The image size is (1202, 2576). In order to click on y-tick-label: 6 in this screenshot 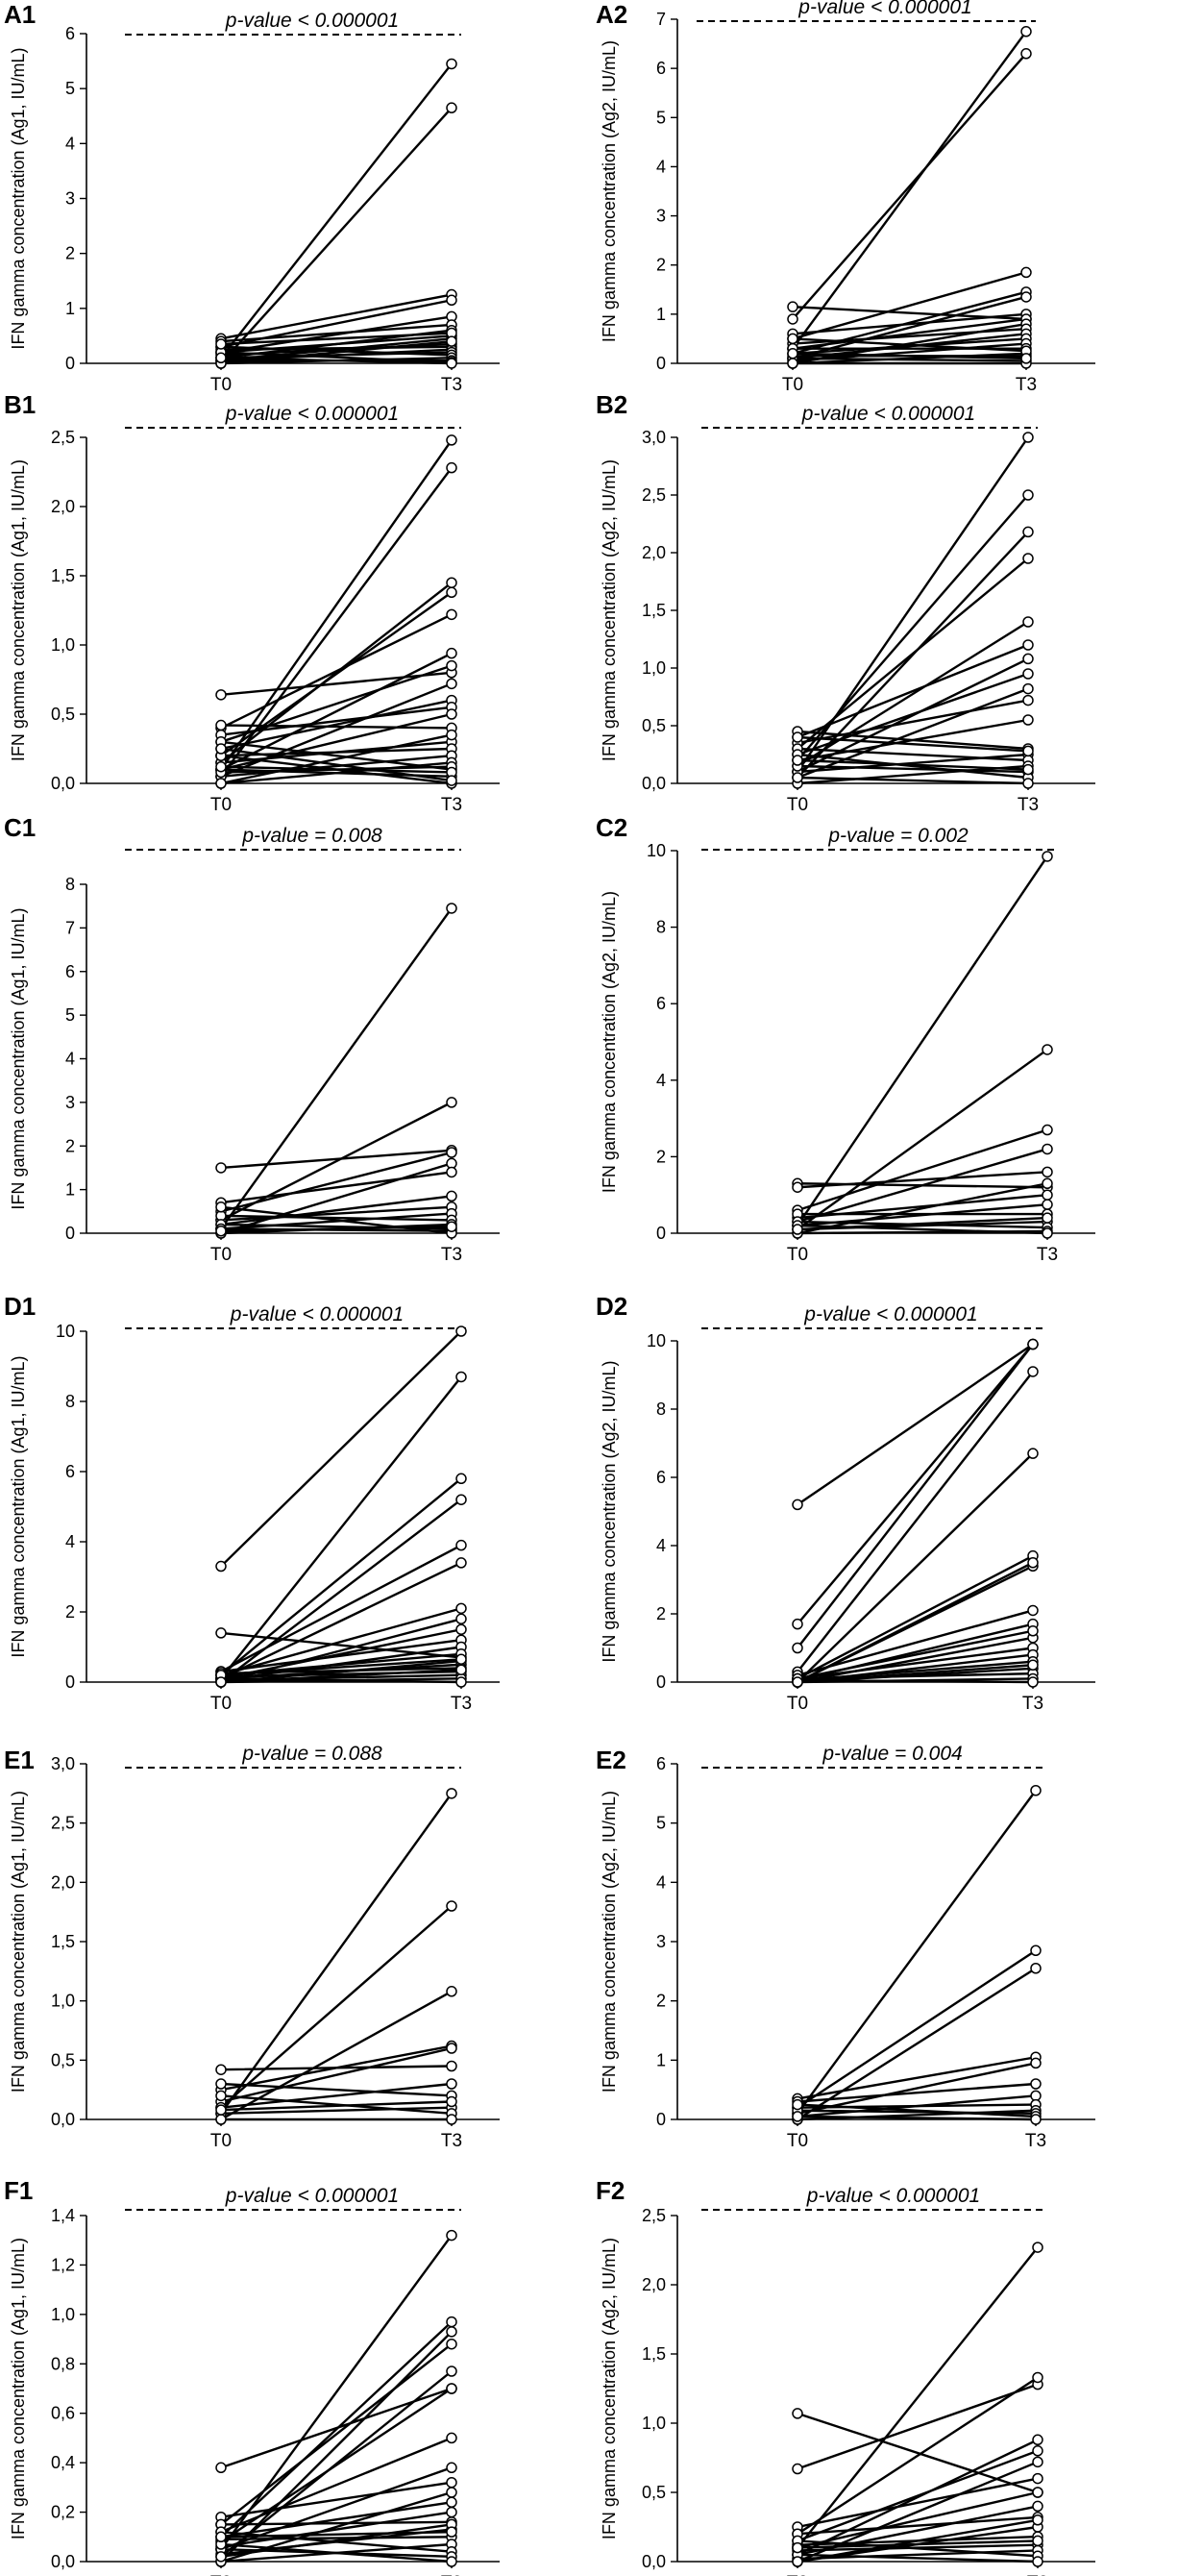, I will do `click(661, 1763)`.